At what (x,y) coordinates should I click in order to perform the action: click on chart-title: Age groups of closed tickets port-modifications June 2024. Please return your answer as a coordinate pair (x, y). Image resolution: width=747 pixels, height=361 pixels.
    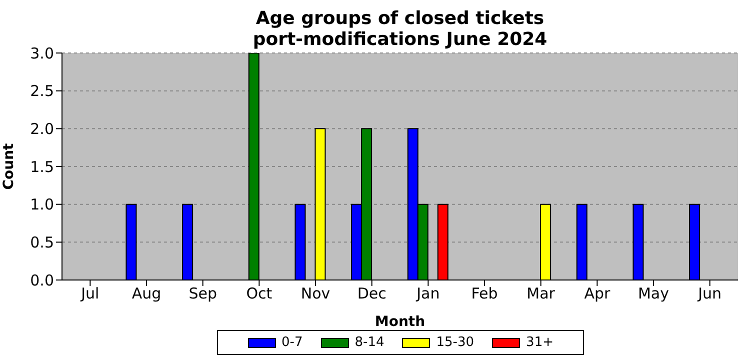
    Looking at the image, I should click on (400, 29).